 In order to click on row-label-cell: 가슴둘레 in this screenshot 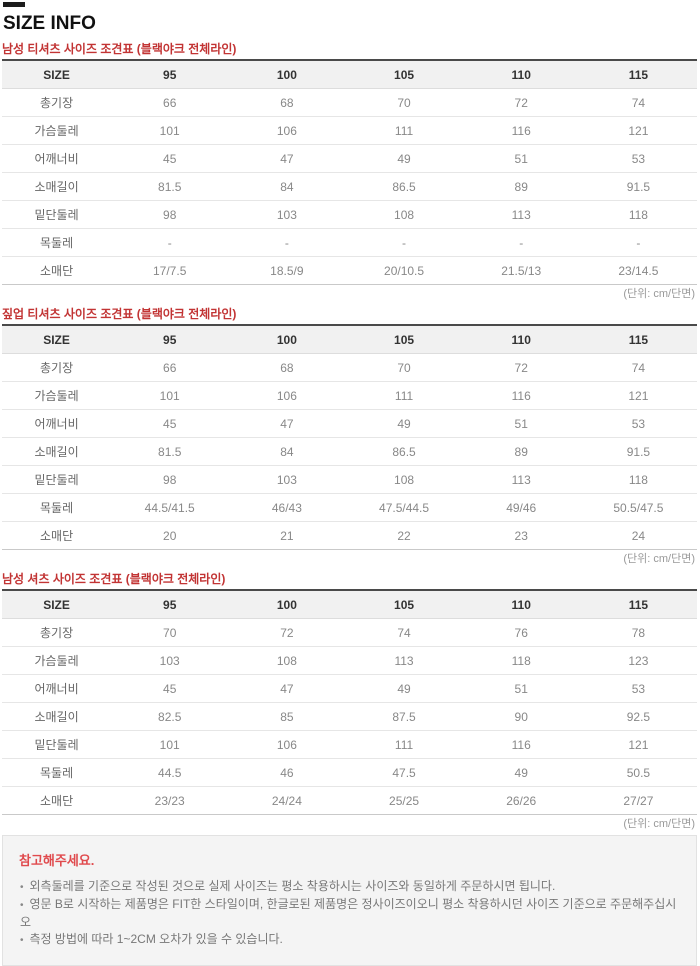, I will do `click(57, 395)`.